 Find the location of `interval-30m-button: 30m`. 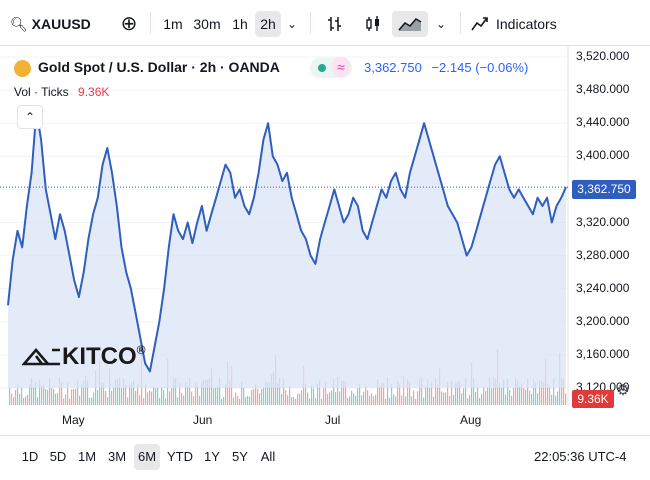

interval-30m-button: 30m is located at coordinates (207, 24).